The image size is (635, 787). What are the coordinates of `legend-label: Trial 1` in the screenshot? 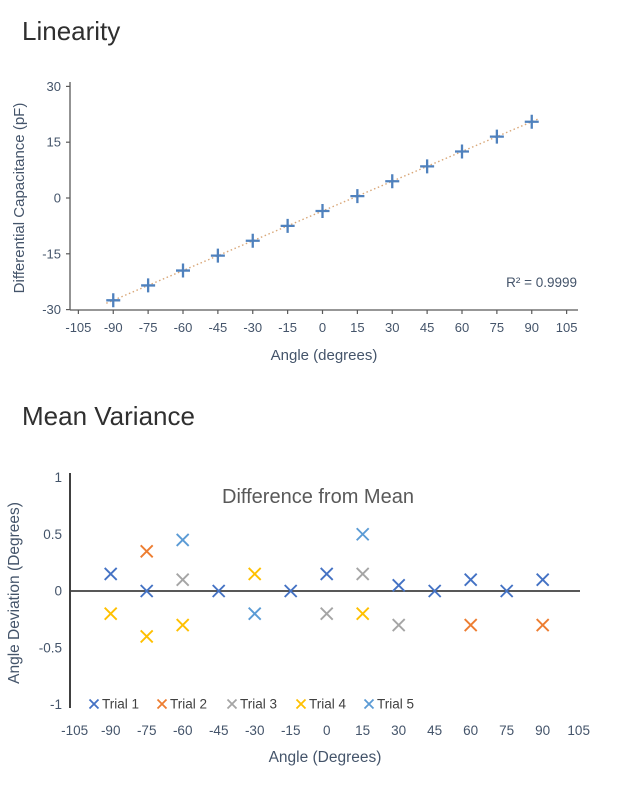 It's located at (120, 704).